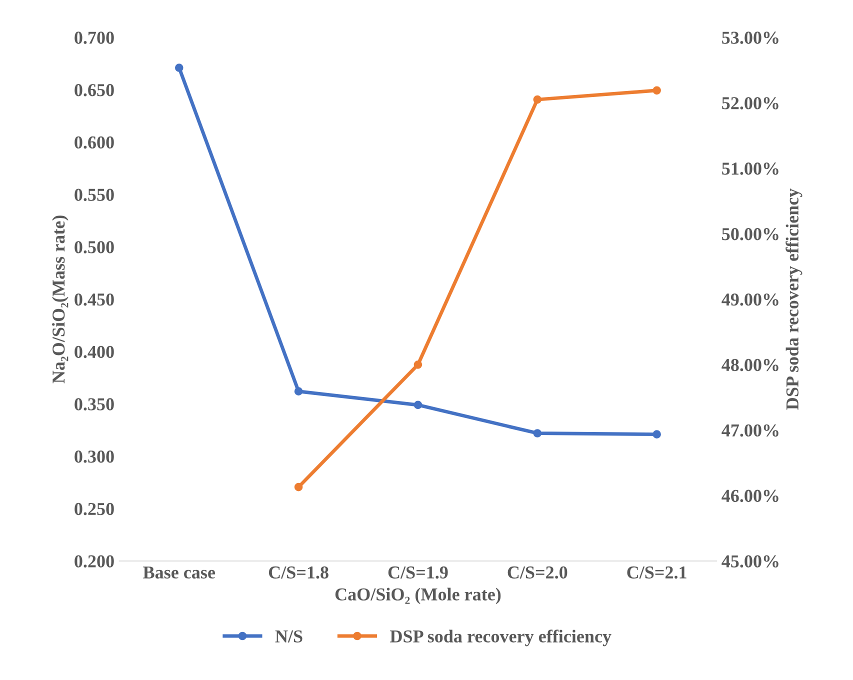 The width and height of the screenshot is (853, 680). Describe the element at coordinates (750, 365) in the screenshot. I see `y2-tick-label: 48.00%` at that location.